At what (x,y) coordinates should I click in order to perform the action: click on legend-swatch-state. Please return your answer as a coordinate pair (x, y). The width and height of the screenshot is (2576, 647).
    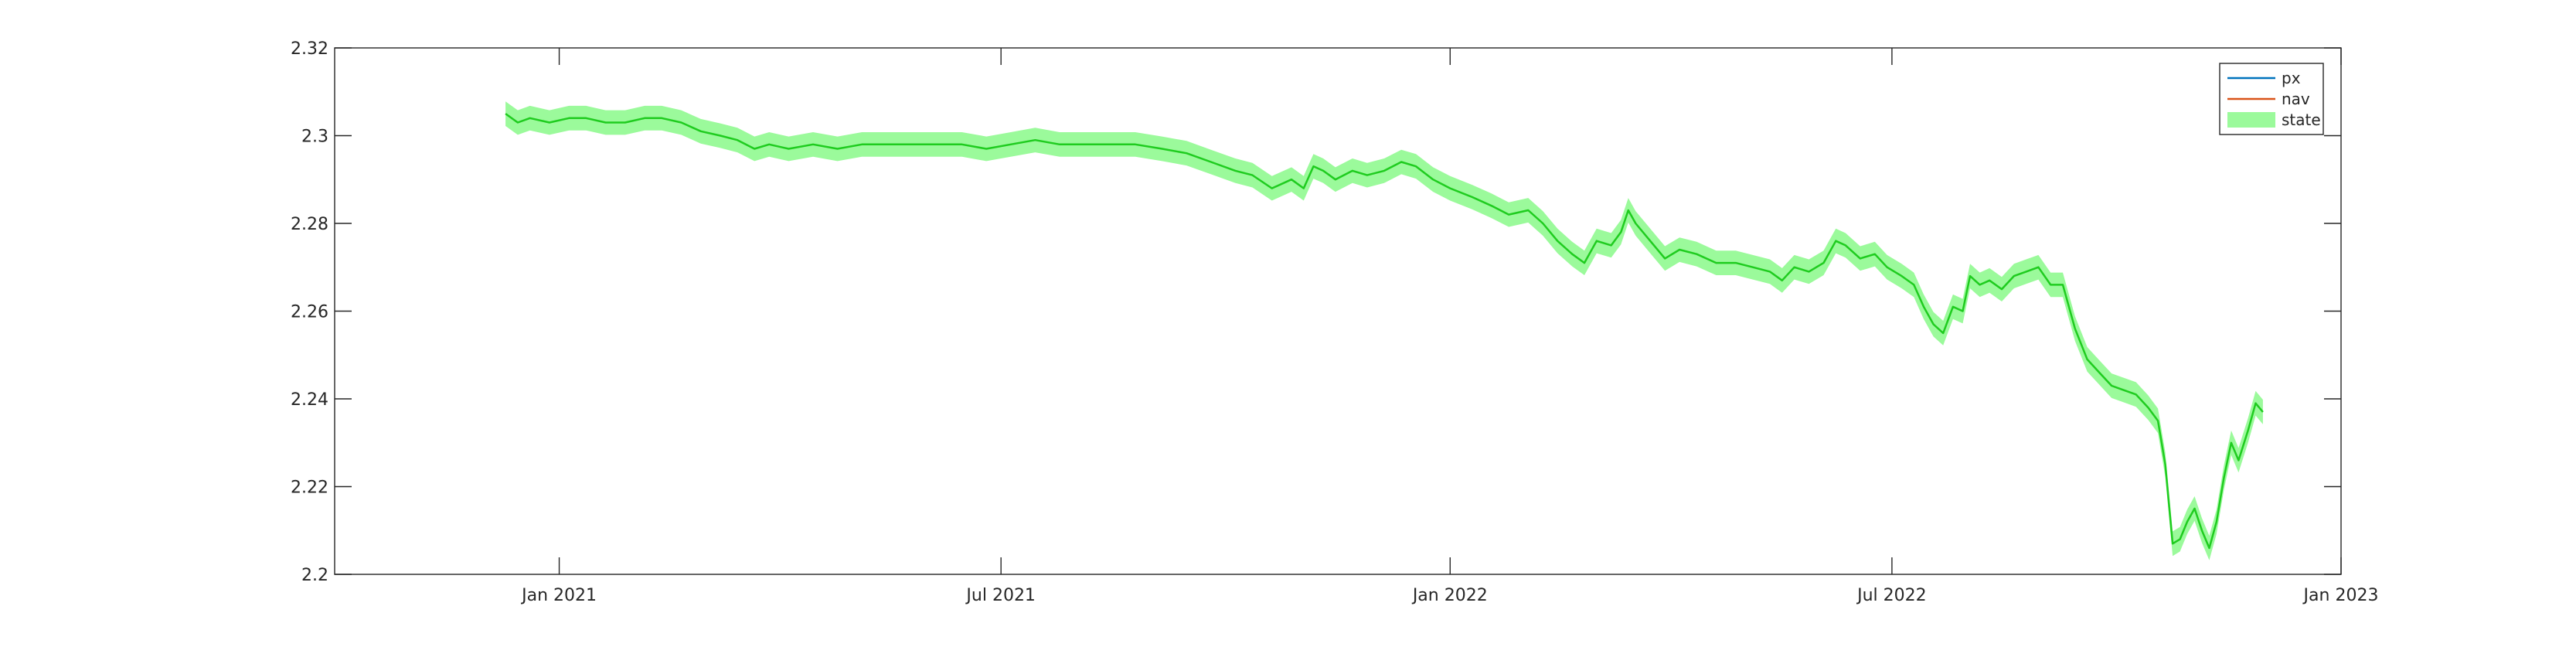
    Looking at the image, I should click on (2251, 120).